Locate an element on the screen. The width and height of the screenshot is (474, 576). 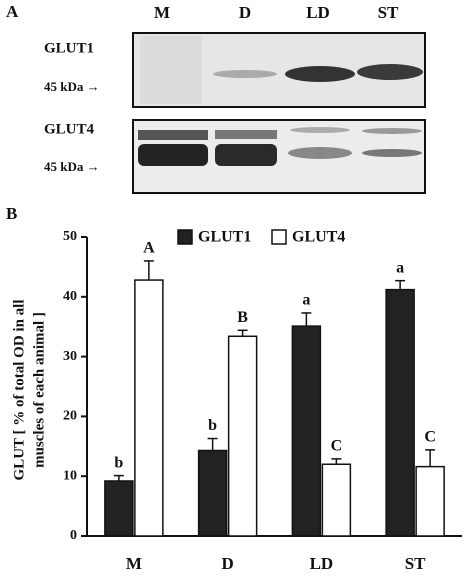
significance-letter: A is located at coordinates (149, 248).